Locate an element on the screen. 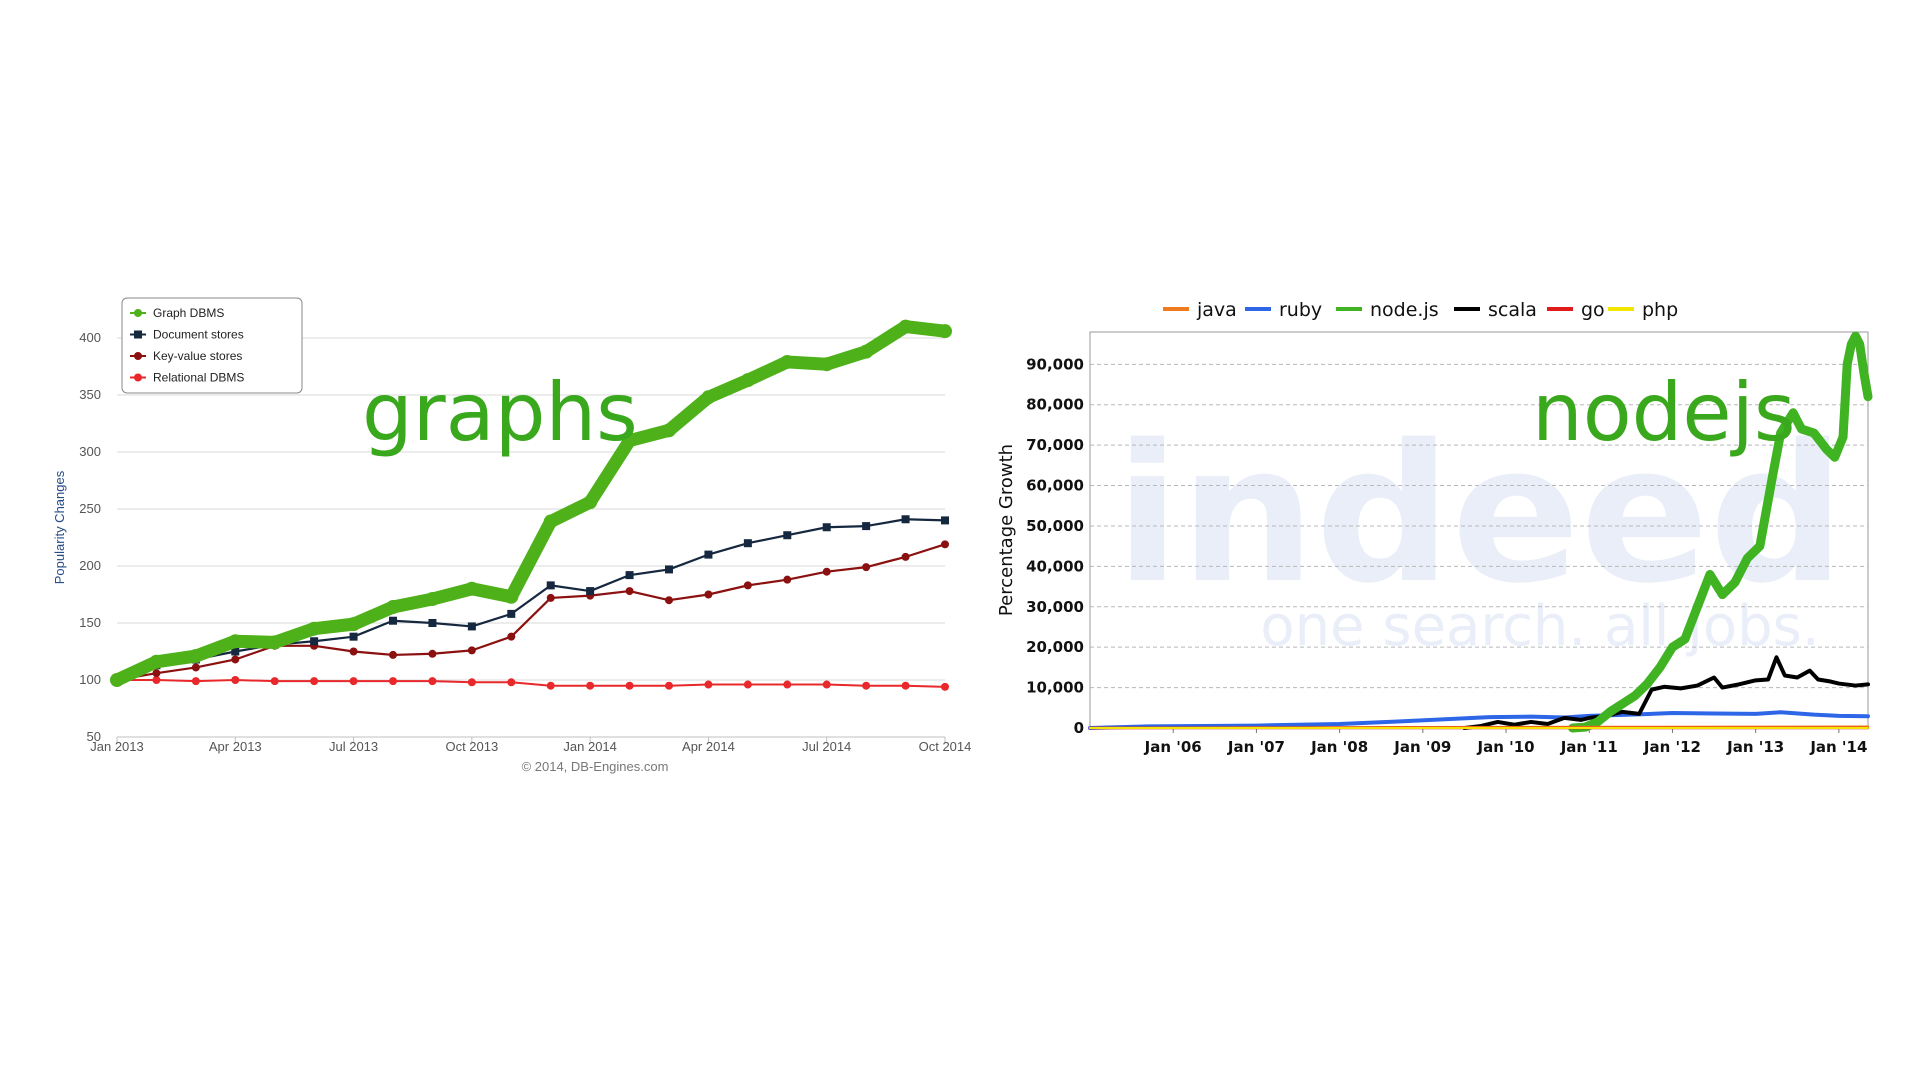  x-tick-label: Jul 2013 is located at coordinates (353, 746).